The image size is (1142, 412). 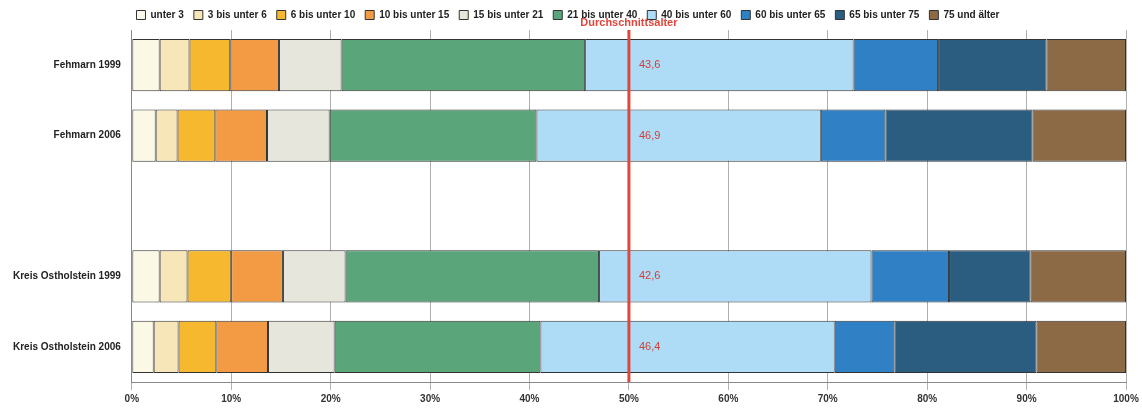 I want to click on x-tick-label: 50%, so click(x=629, y=398).